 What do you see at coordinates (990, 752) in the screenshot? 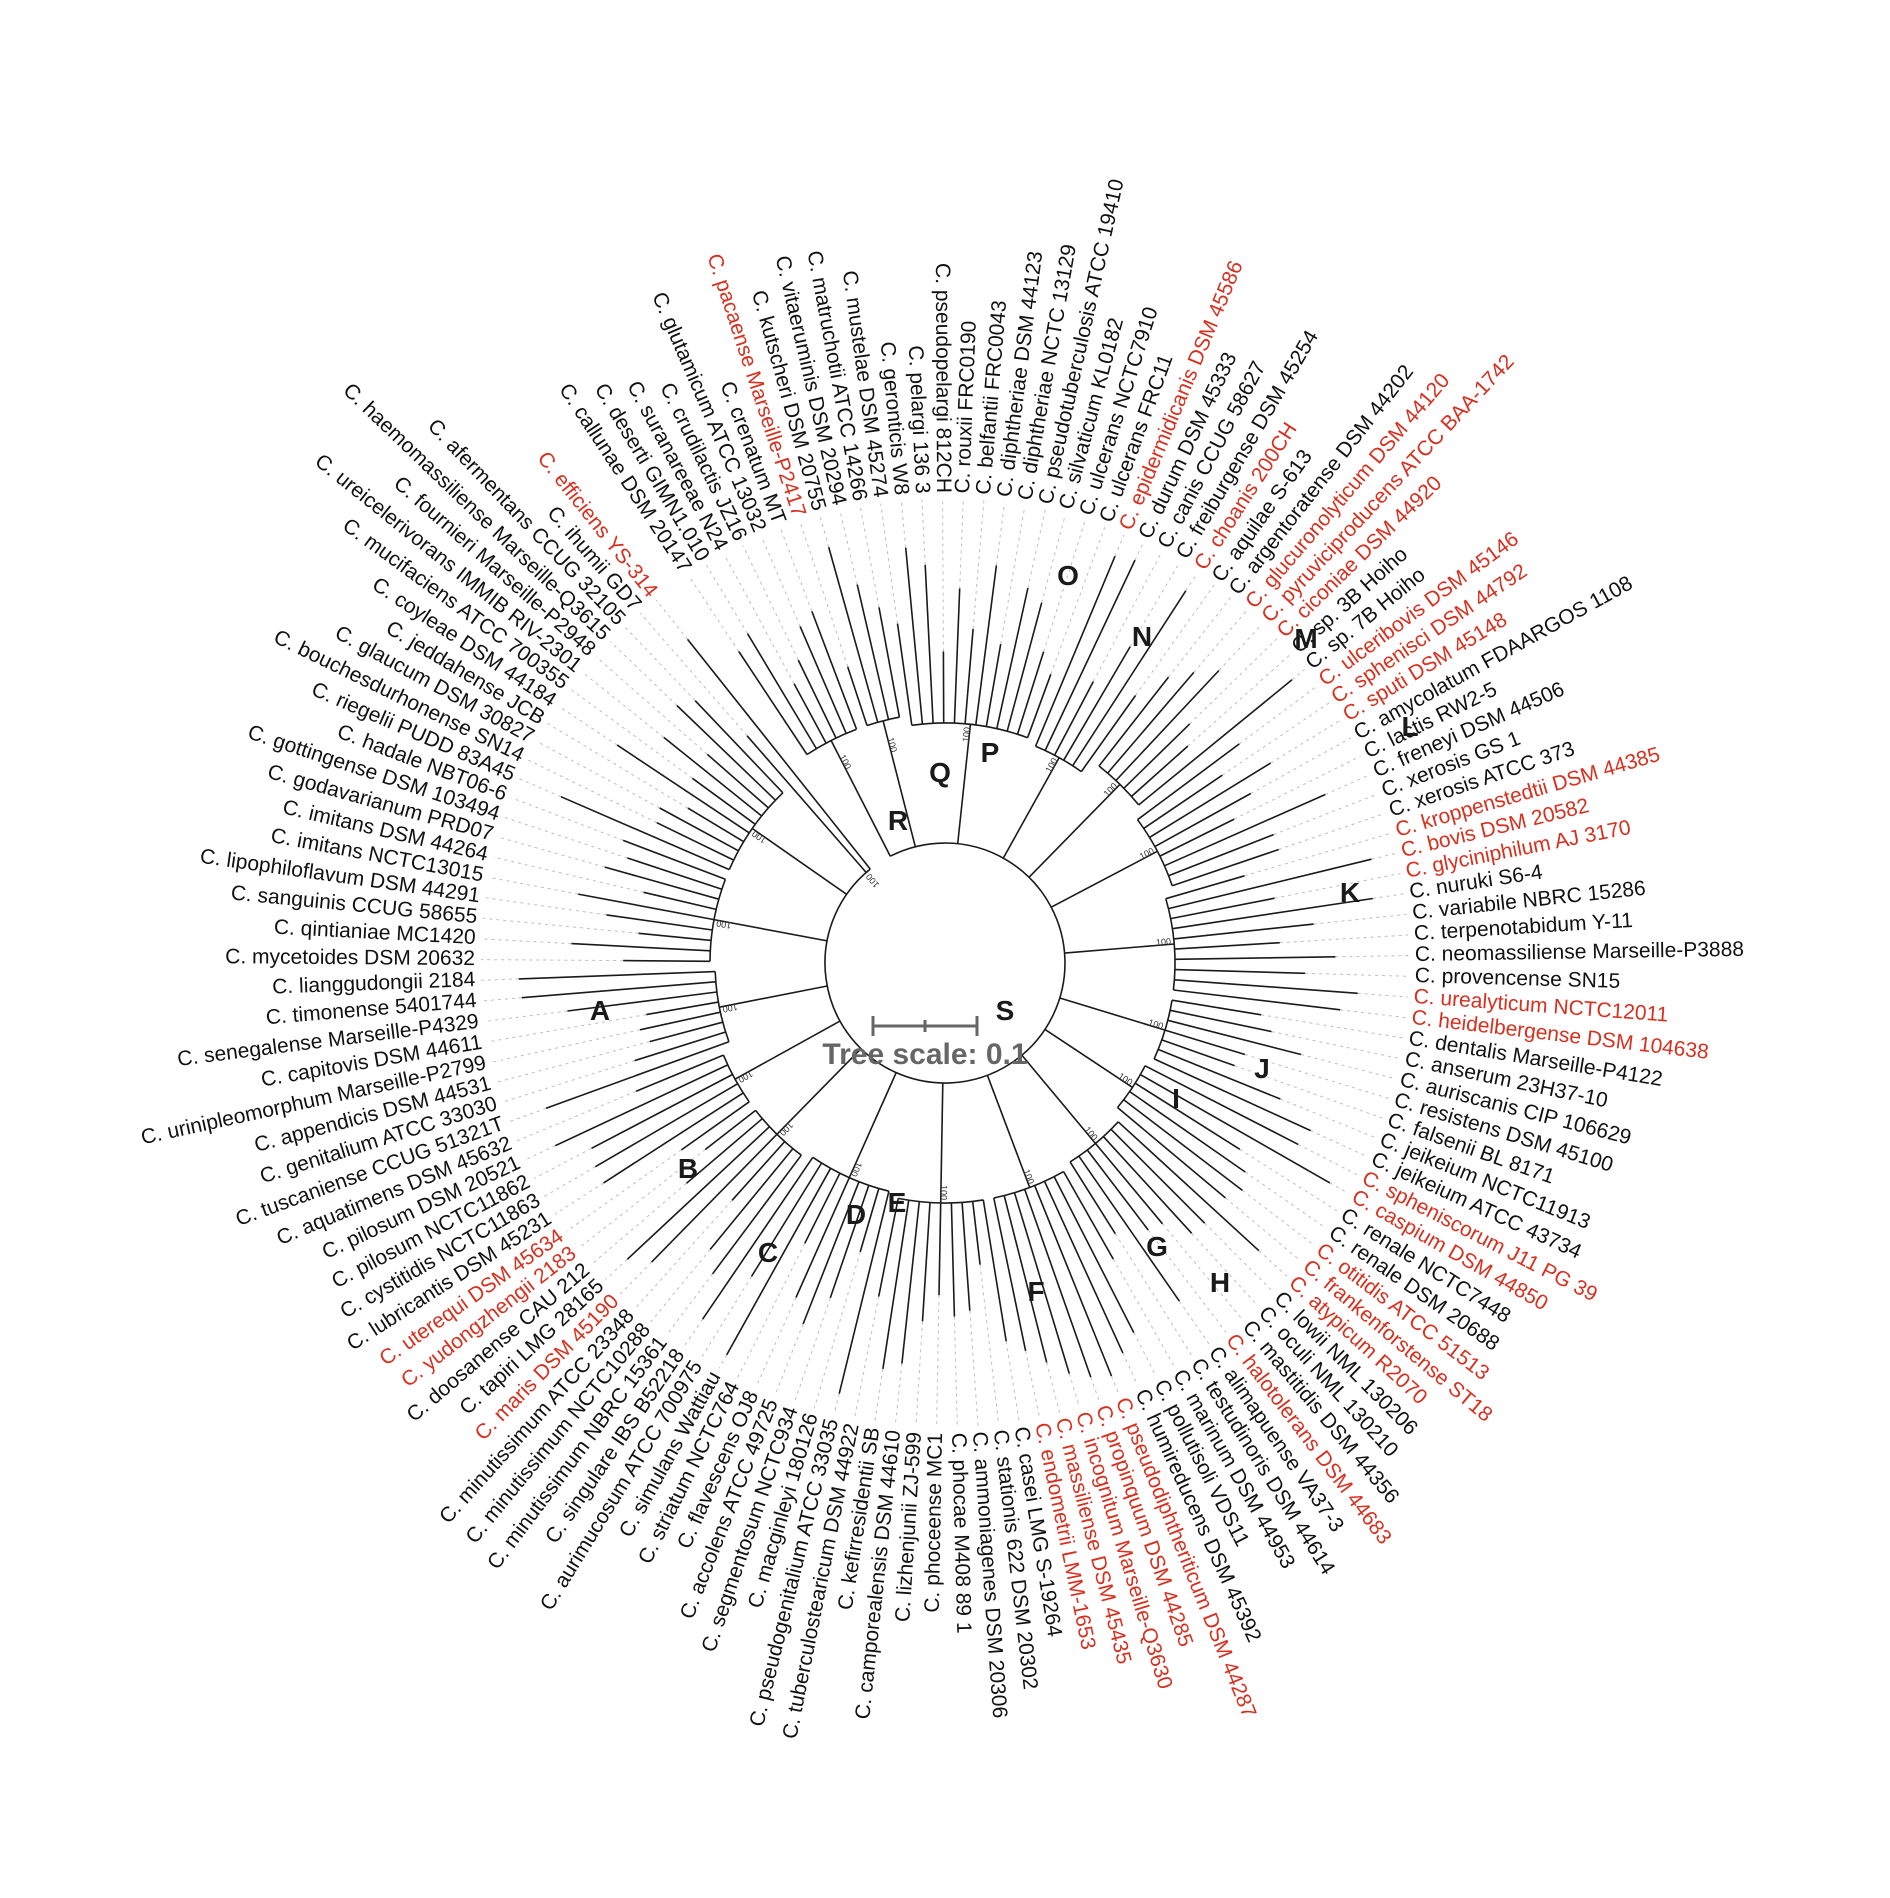
I see `clade-label-p: P` at bounding box center [990, 752].